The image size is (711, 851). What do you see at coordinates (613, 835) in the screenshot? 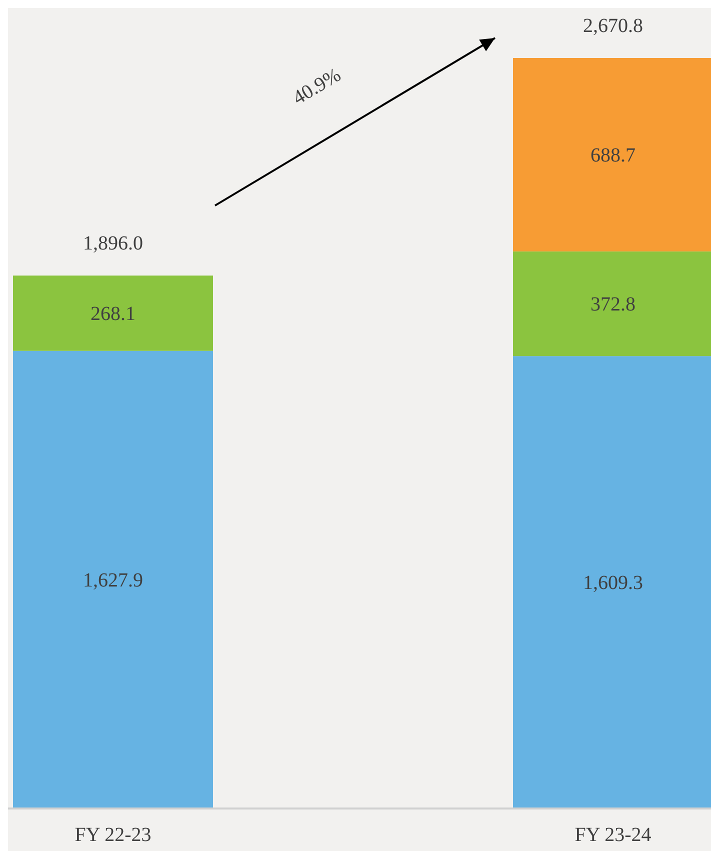
I see `x-tick-label: FY 23-24` at bounding box center [613, 835].